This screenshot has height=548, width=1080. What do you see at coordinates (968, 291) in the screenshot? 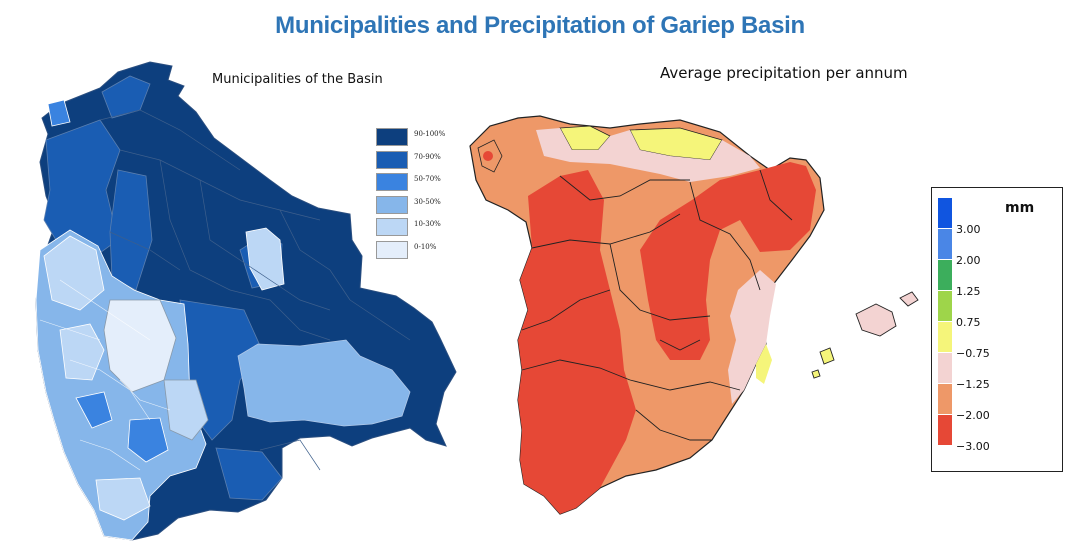
I see `legend-label: 1.25` at bounding box center [968, 291].